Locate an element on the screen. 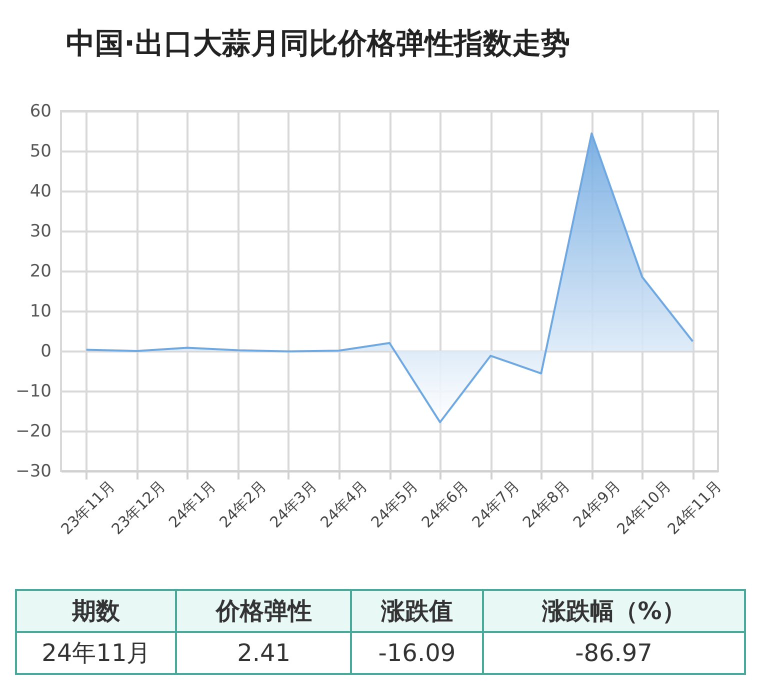 The height and width of the screenshot is (693, 775). text: 2.41 is located at coordinates (264, 653).